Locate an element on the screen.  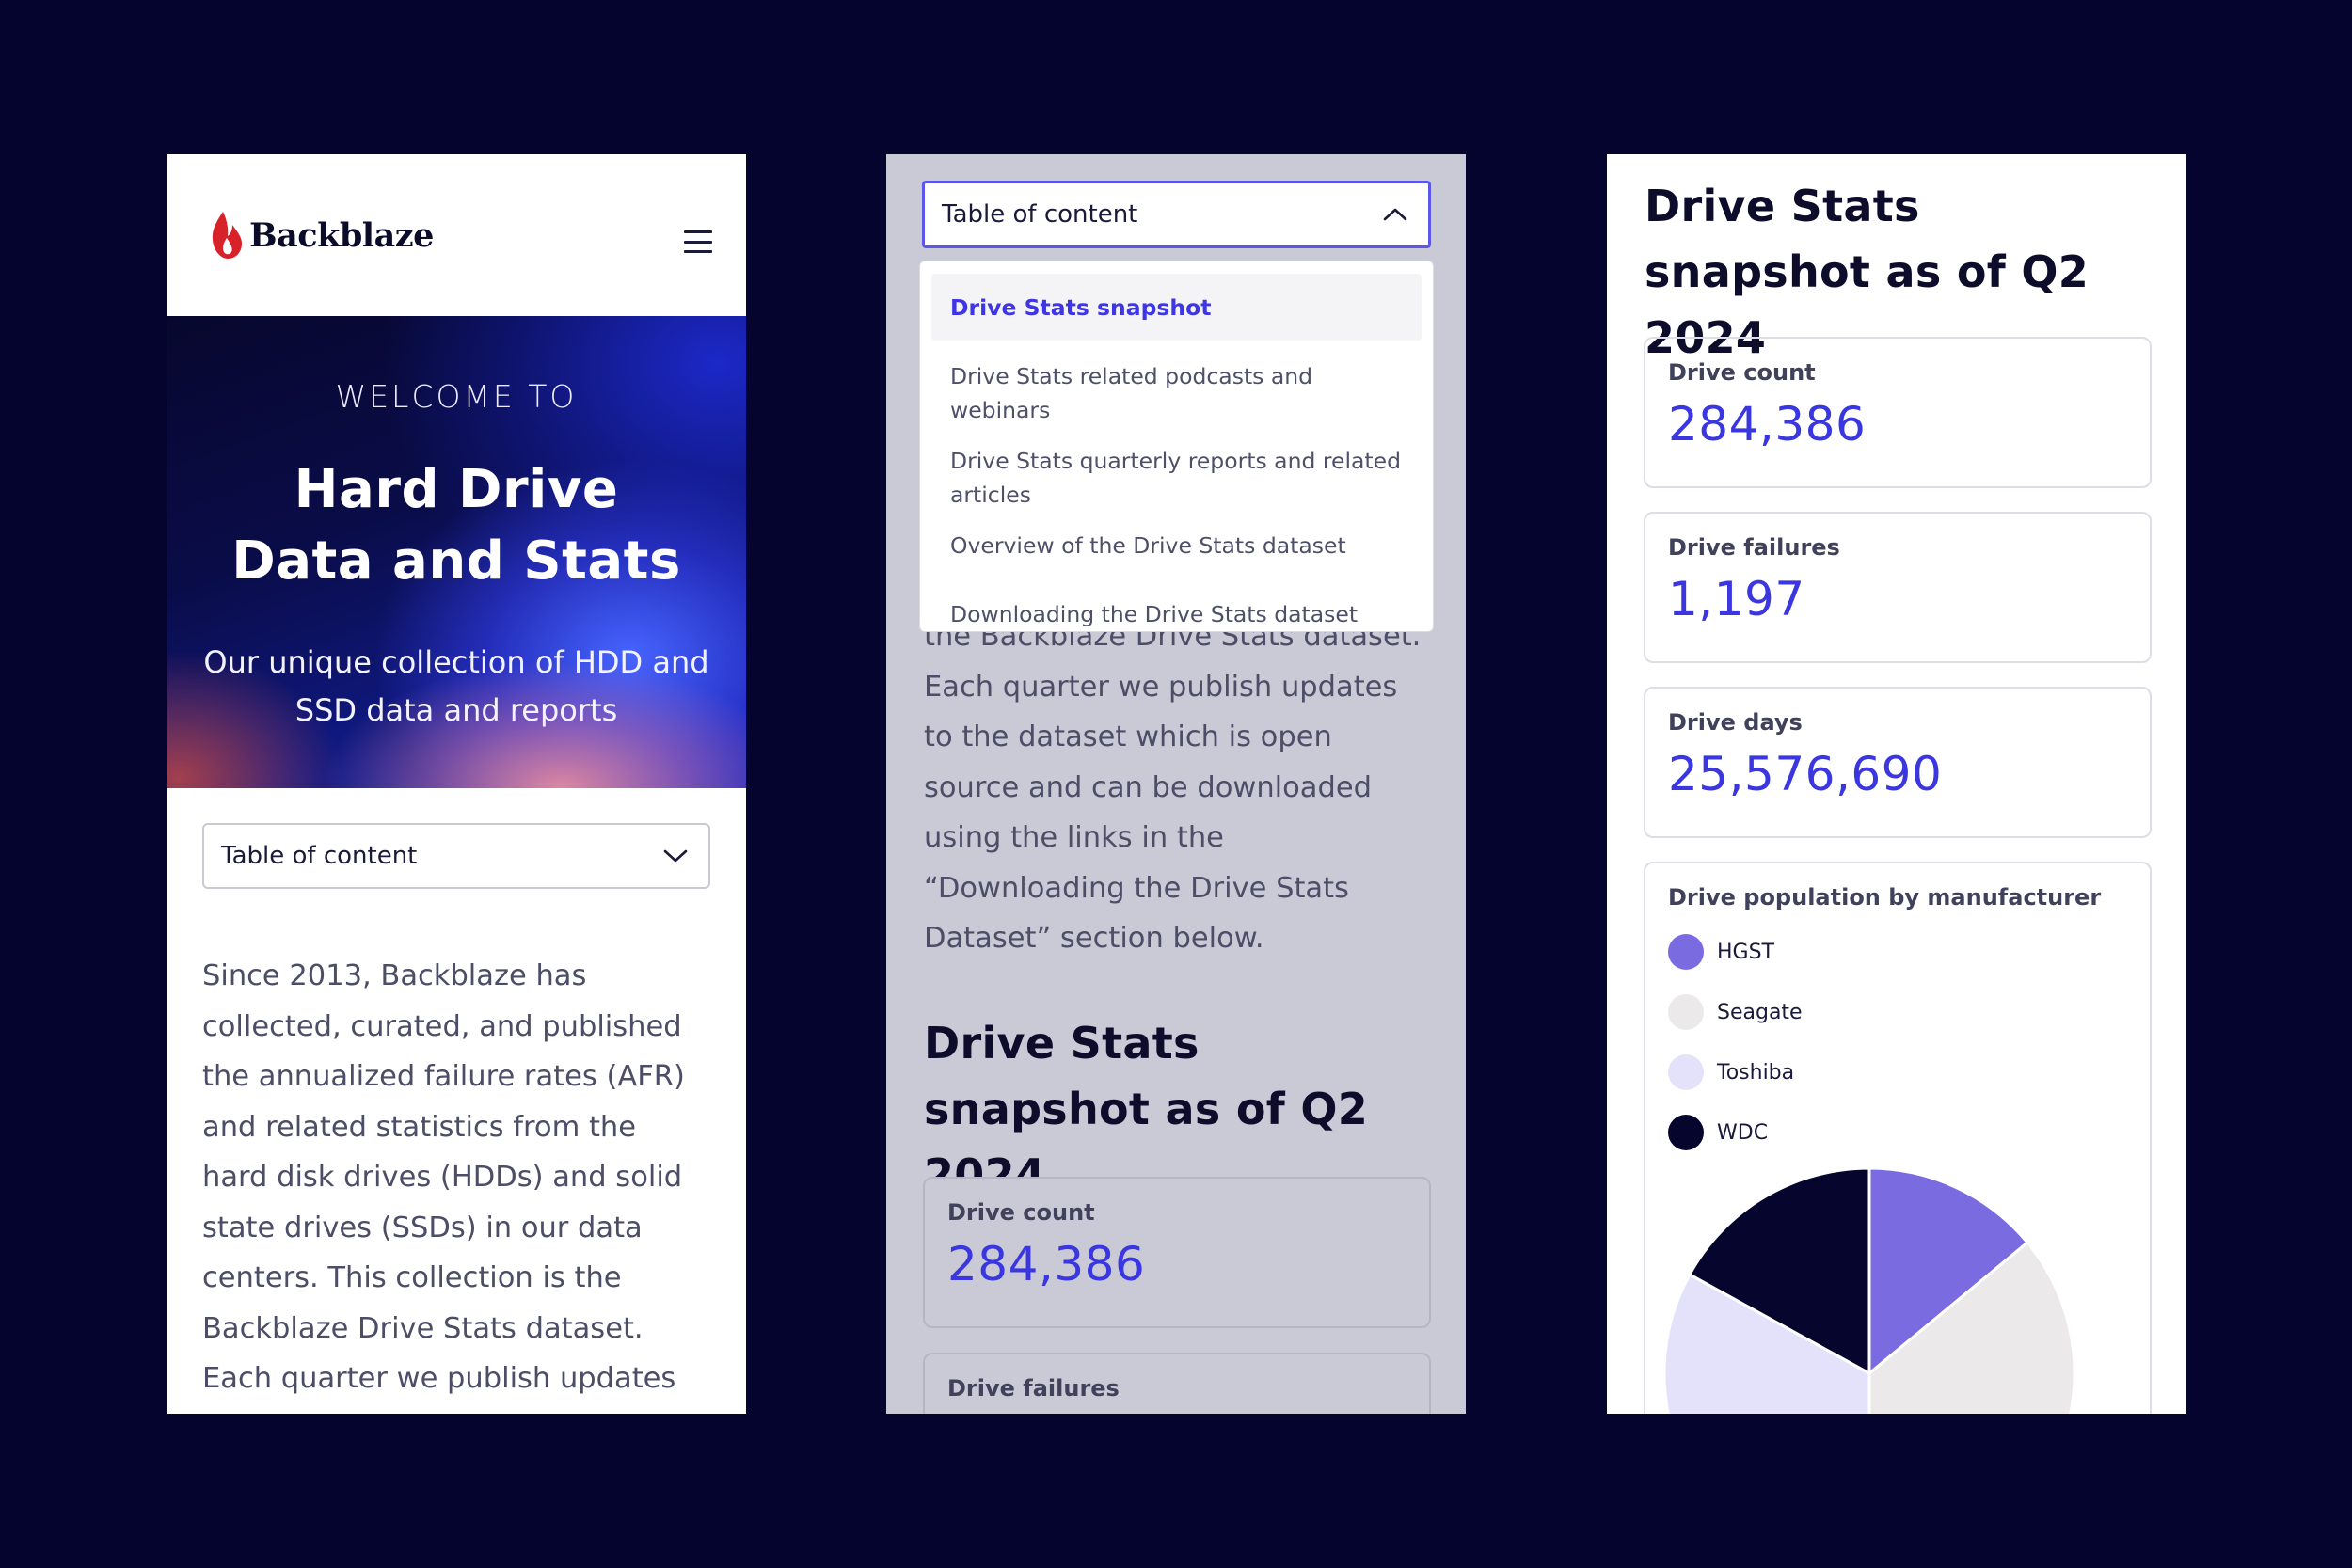
snapshot-heading: Drive Stats snapshot as of Q2 2024 is located at coordinates (1146, 1109).